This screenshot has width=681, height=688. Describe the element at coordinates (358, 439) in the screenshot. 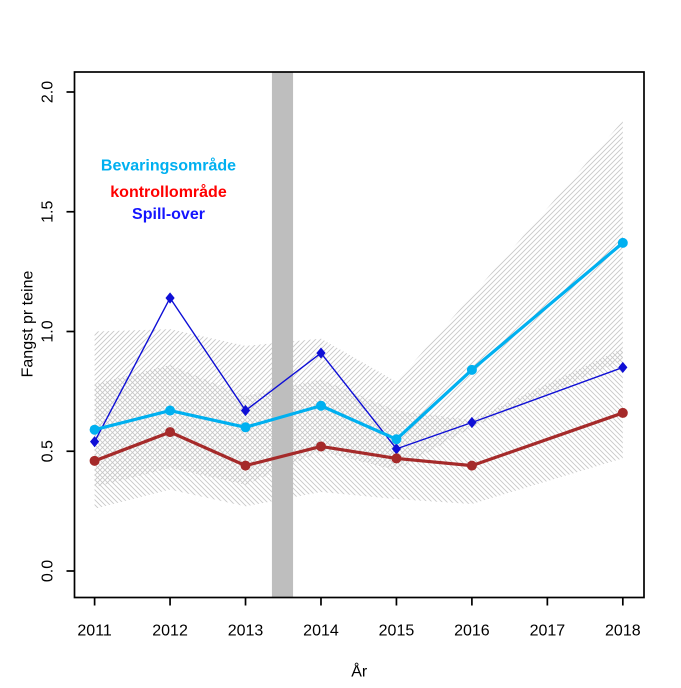

I see `series-markers-kontrollområde` at that location.